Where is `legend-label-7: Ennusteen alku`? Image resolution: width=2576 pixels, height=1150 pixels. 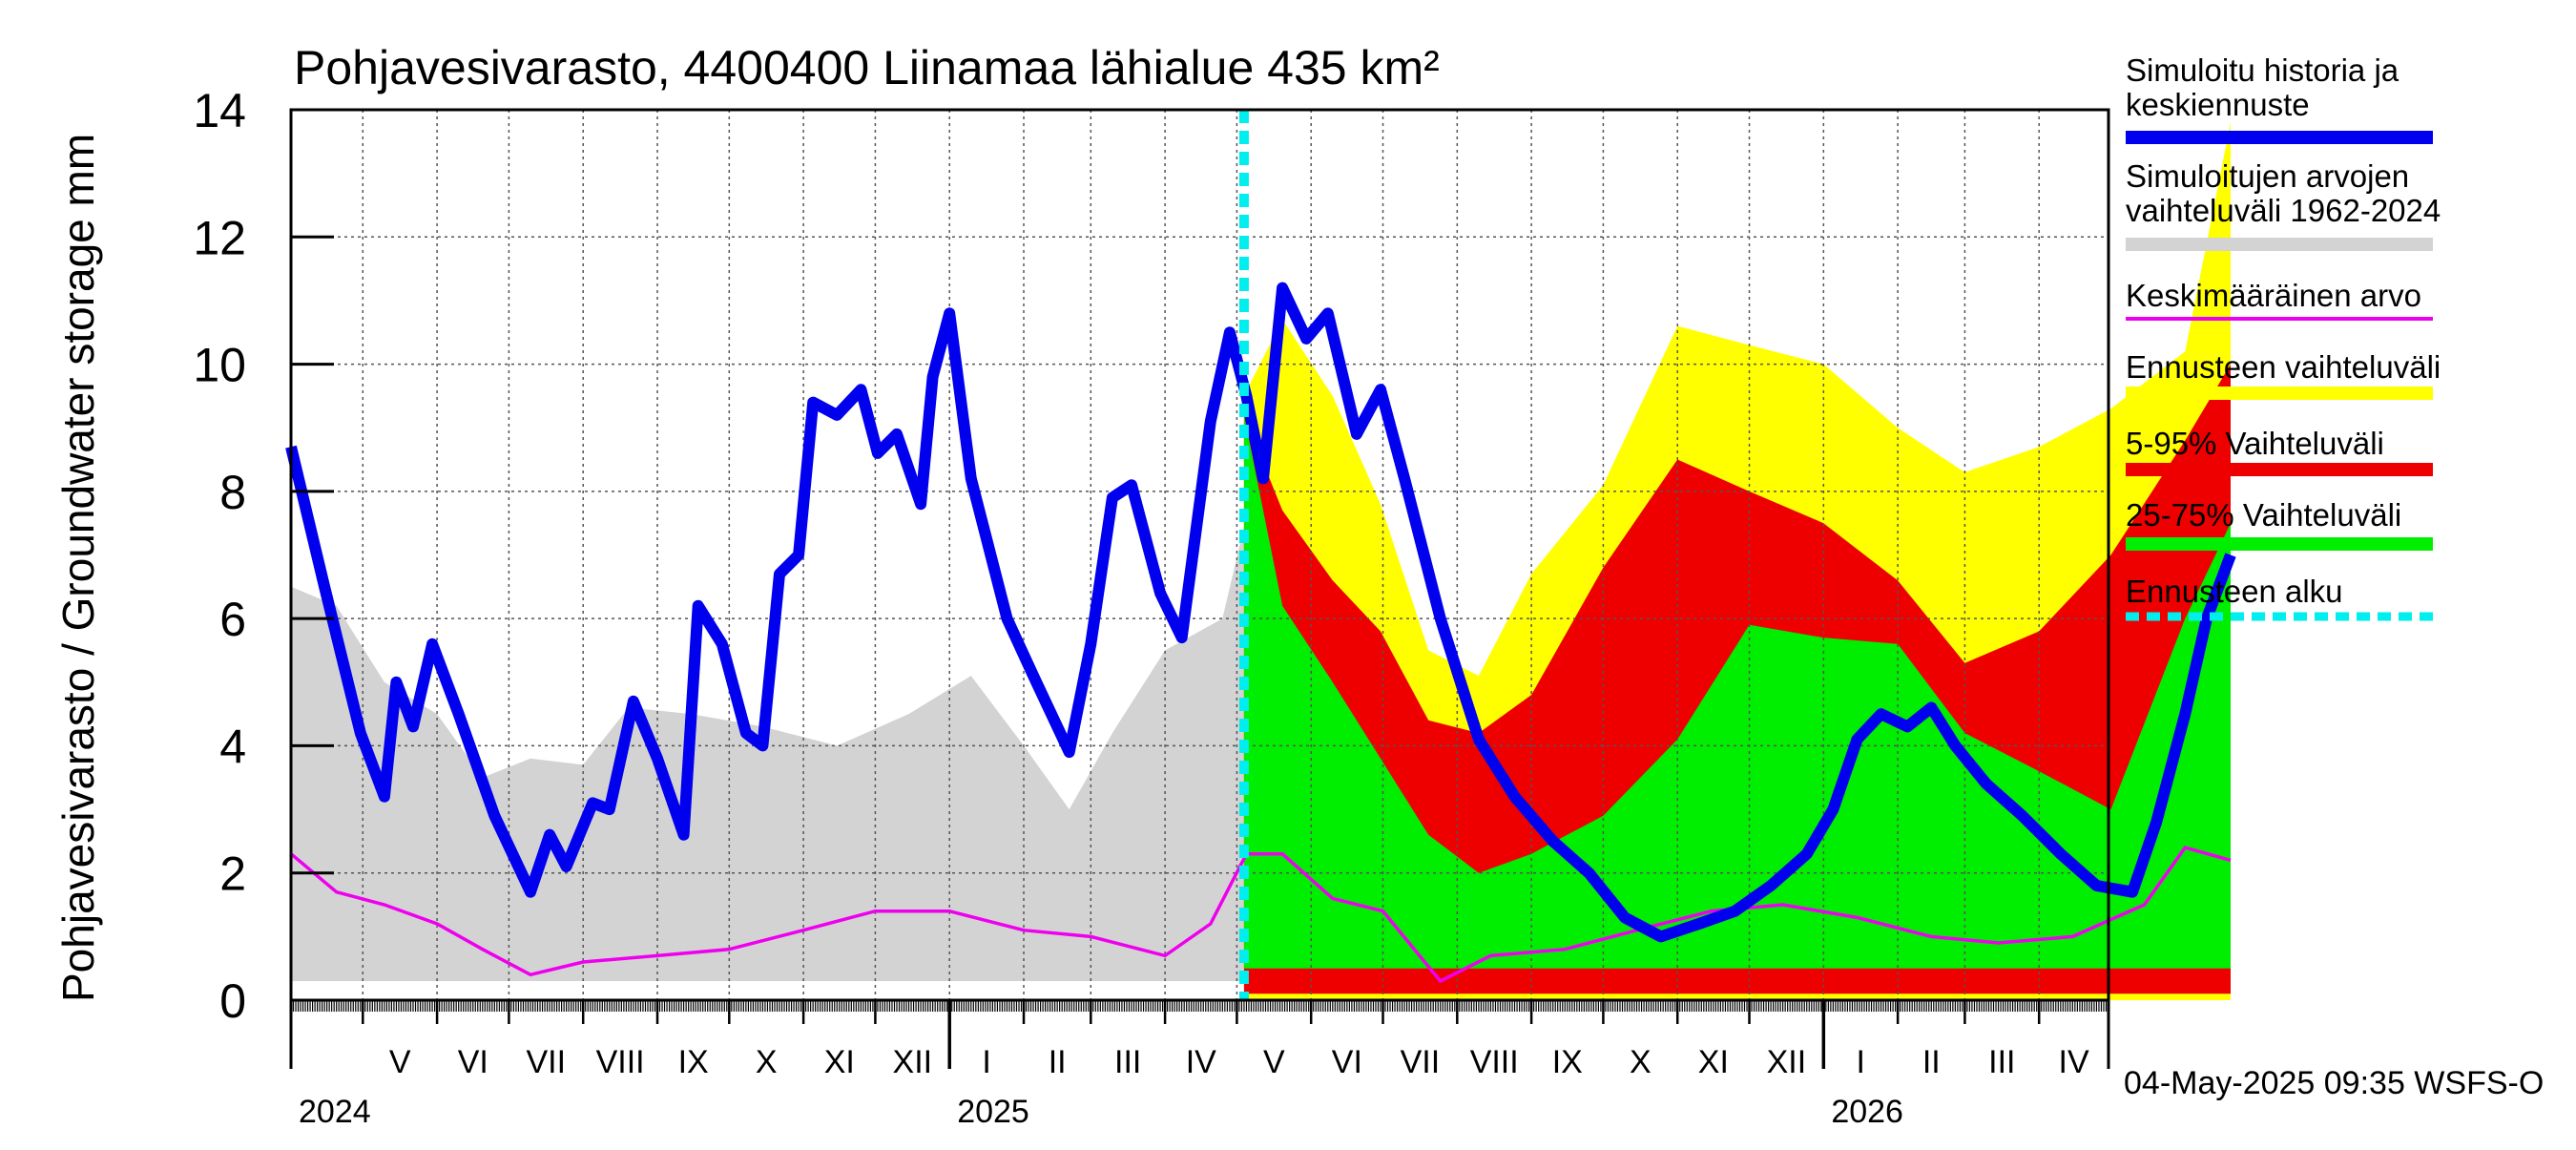 legend-label-7: Ennusteen alku is located at coordinates (2234, 591).